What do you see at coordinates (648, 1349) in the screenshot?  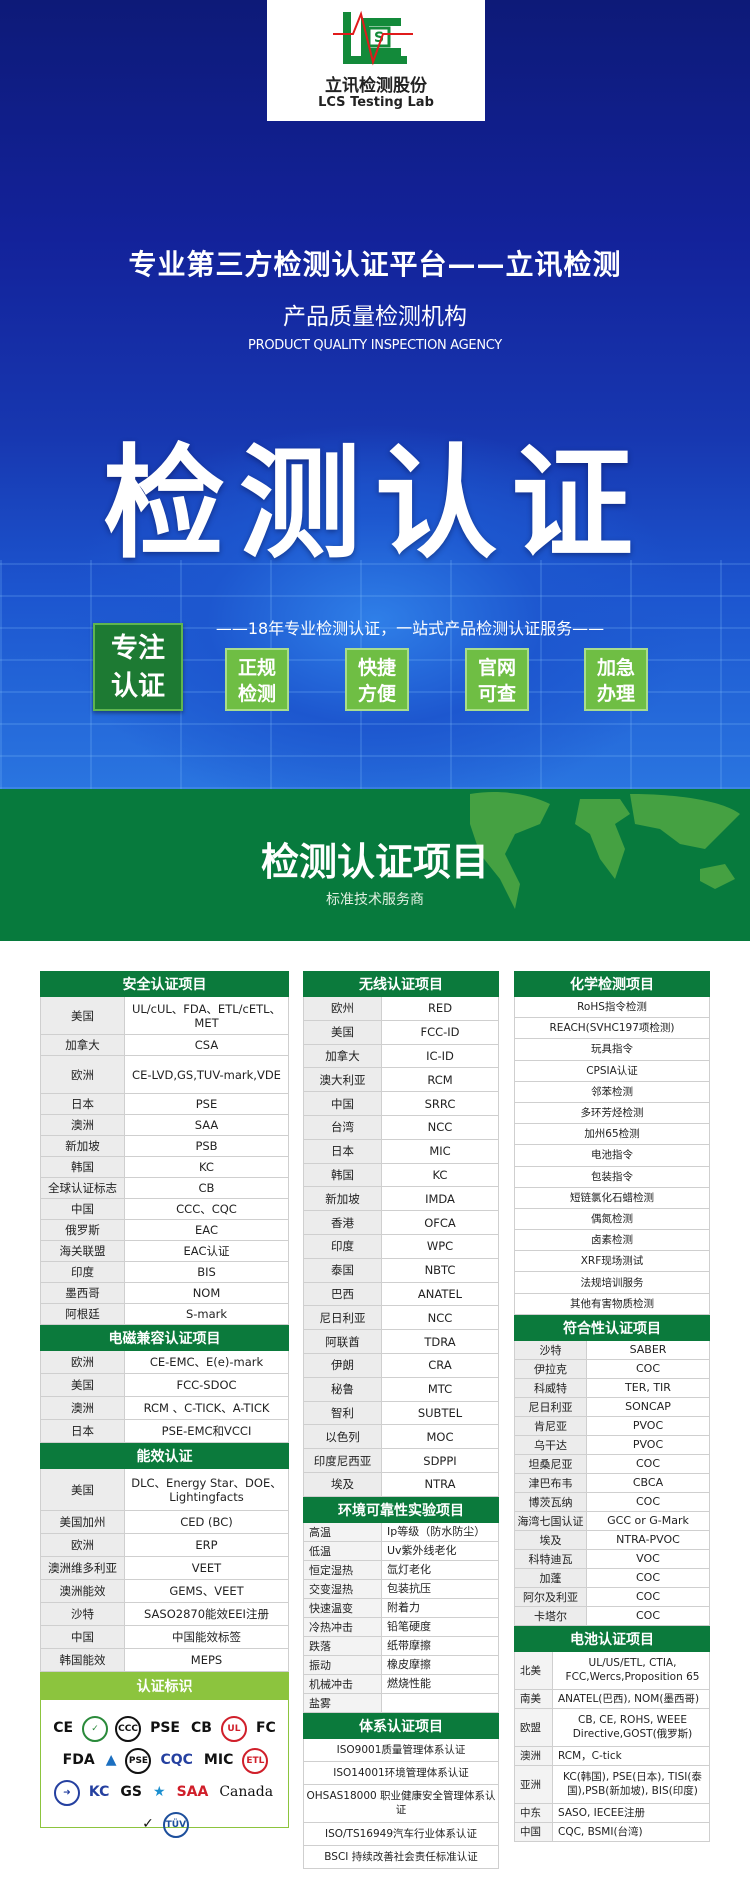 I see `row-value: SABER` at bounding box center [648, 1349].